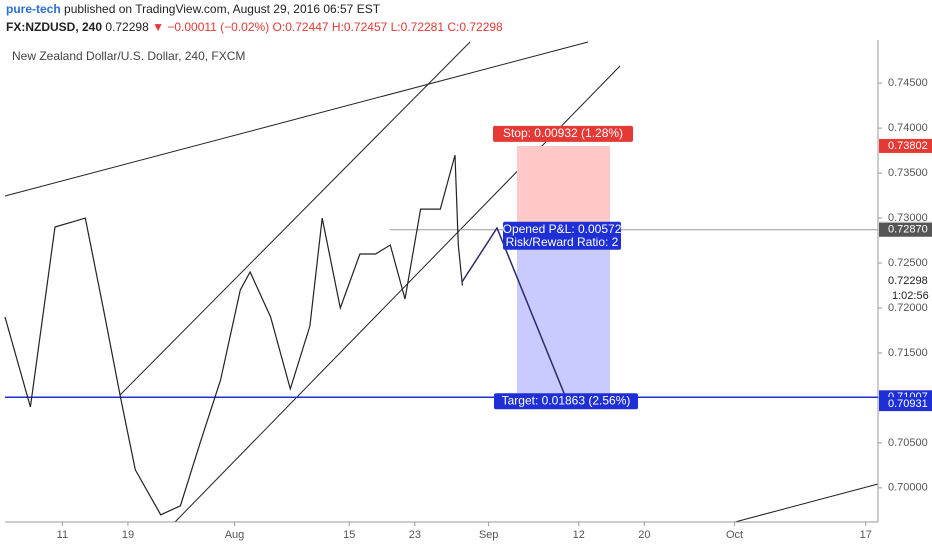 The image size is (932, 550). I want to click on x-tick-label: 17, so click(866, 535).